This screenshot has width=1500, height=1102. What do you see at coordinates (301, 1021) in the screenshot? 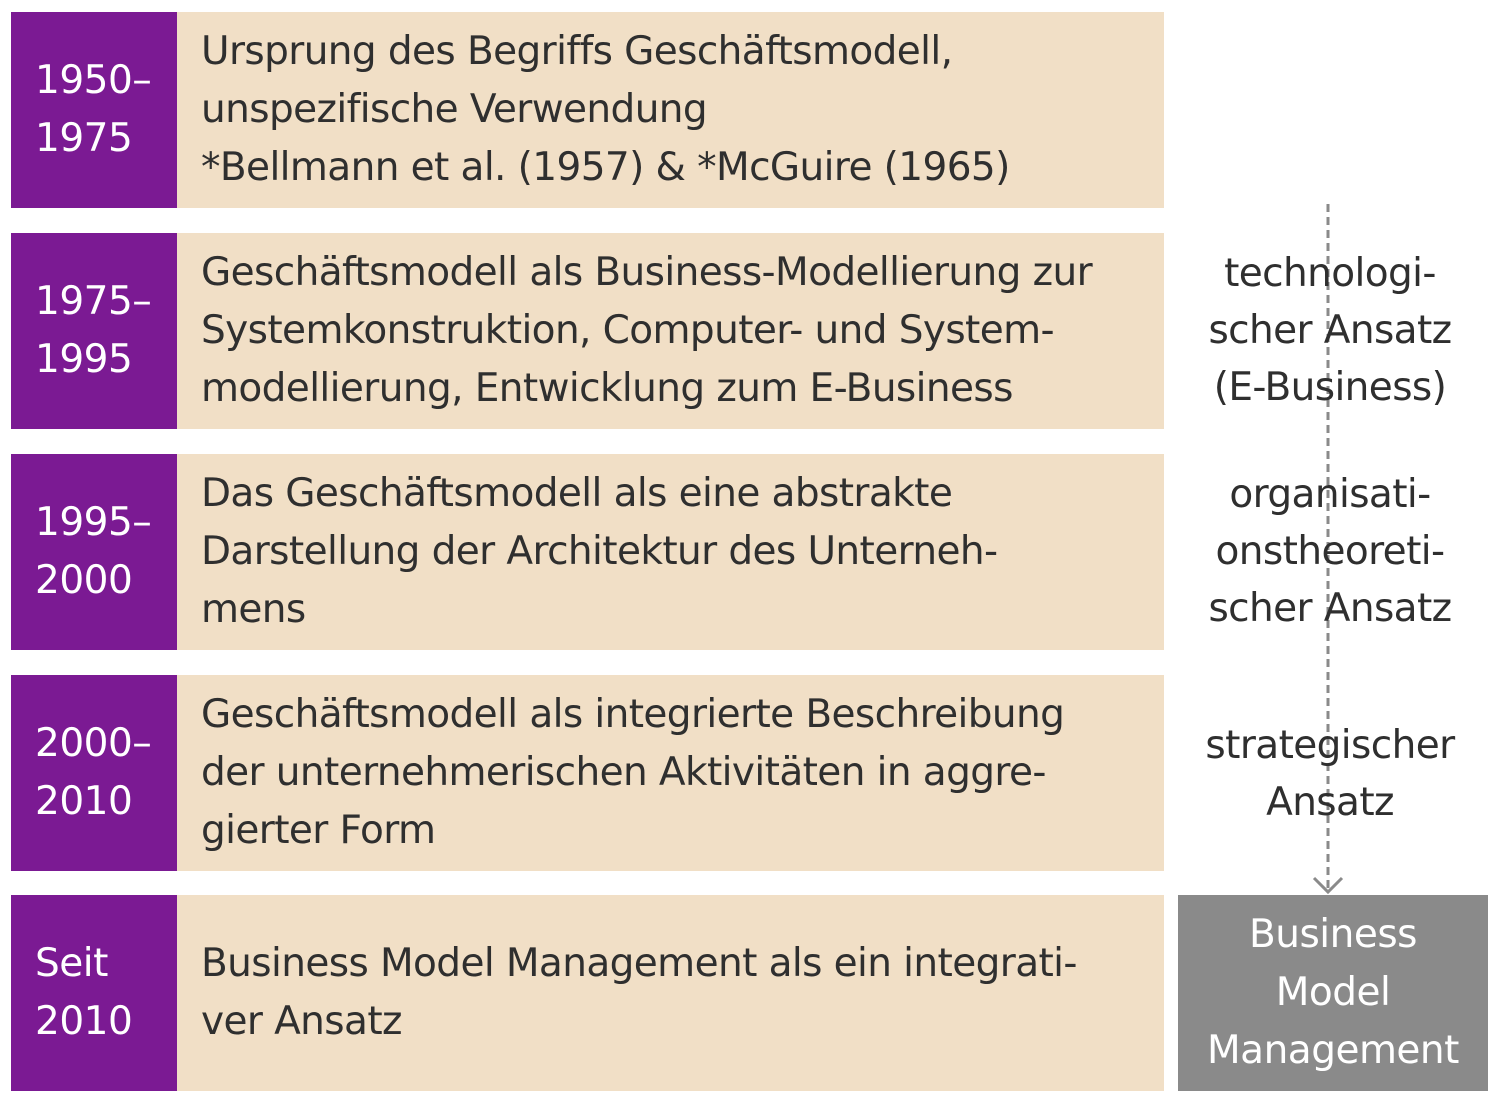
I see `description-line: ver Ansatz` at bounding box center [301, 1021].